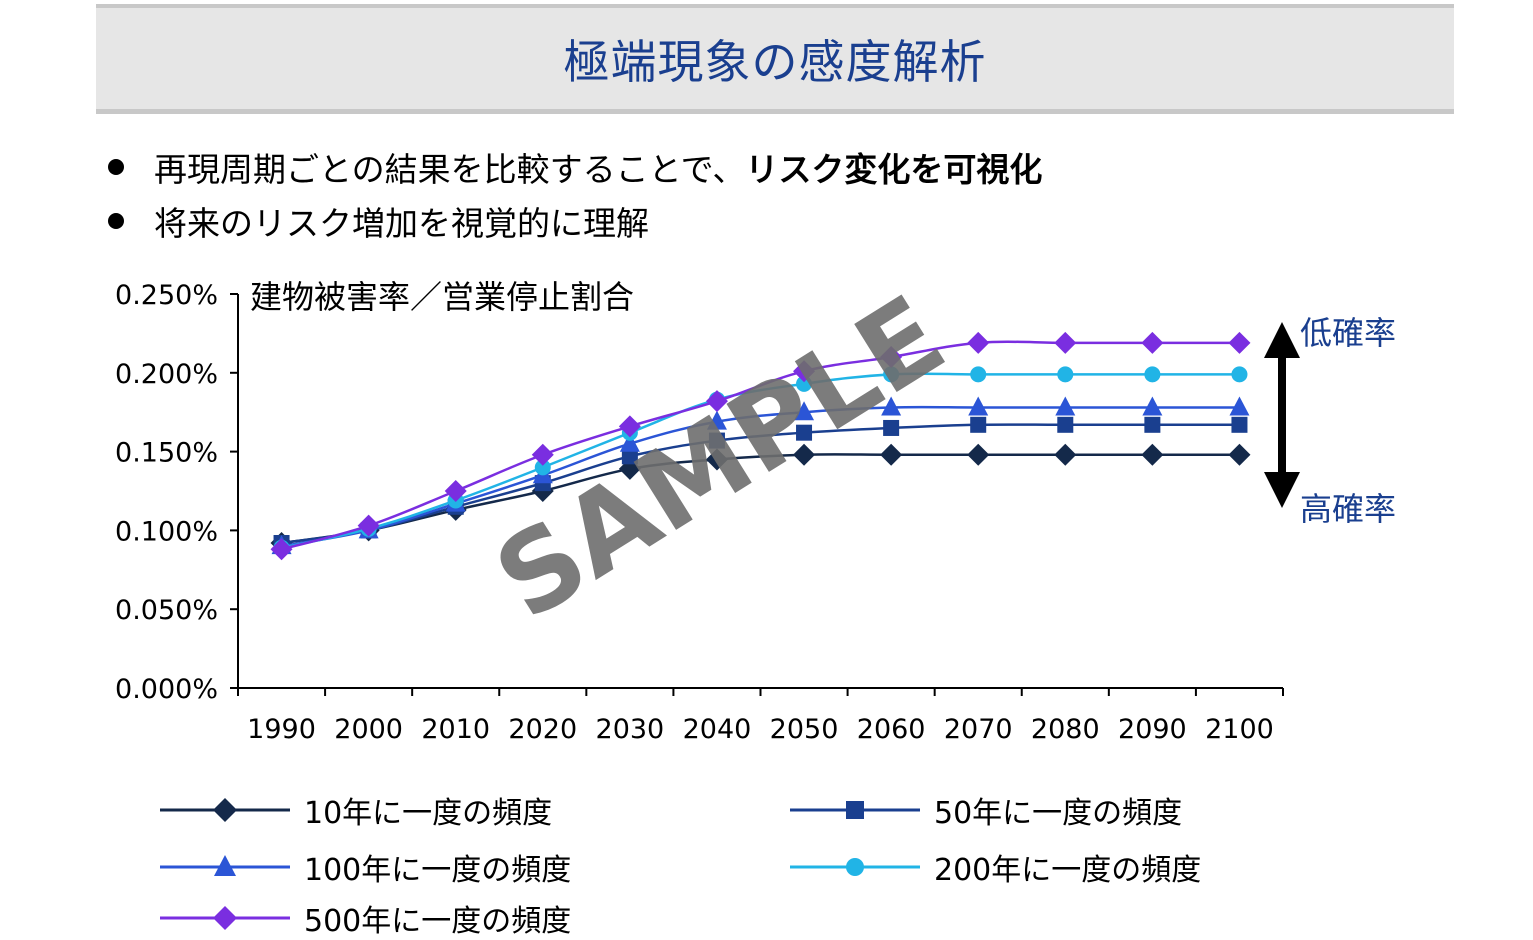  Describe the element at coordinates (1152, 729) in the screenshot. I see `x-tick-label: 2090` at that location.